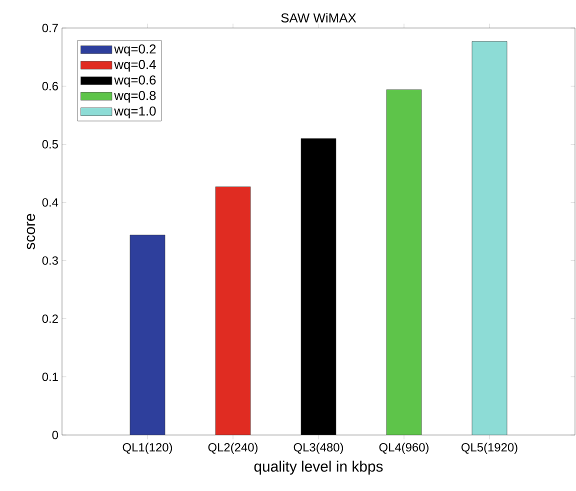 This screenshot has width=576, height=491. What do you see at coordinates (50, 318) in the screenshot?
I see `y-tick-label: 0.2` at bounding box center [50, 318].